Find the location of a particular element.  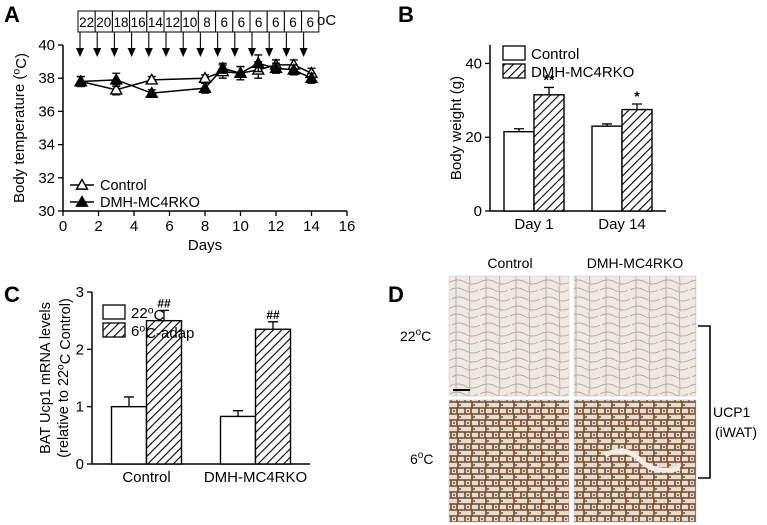

category-label: Control is located at coordinates (146, 477).